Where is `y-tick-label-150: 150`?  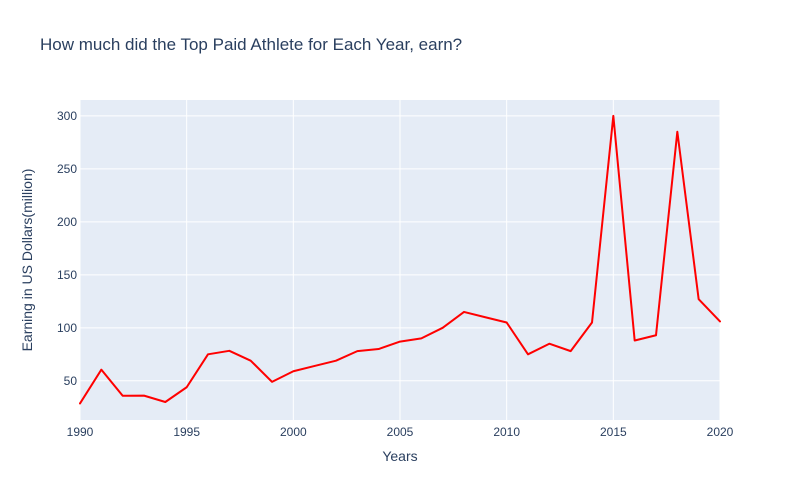
y-tick-label-150: 150 is located at coordinates (67, 275).